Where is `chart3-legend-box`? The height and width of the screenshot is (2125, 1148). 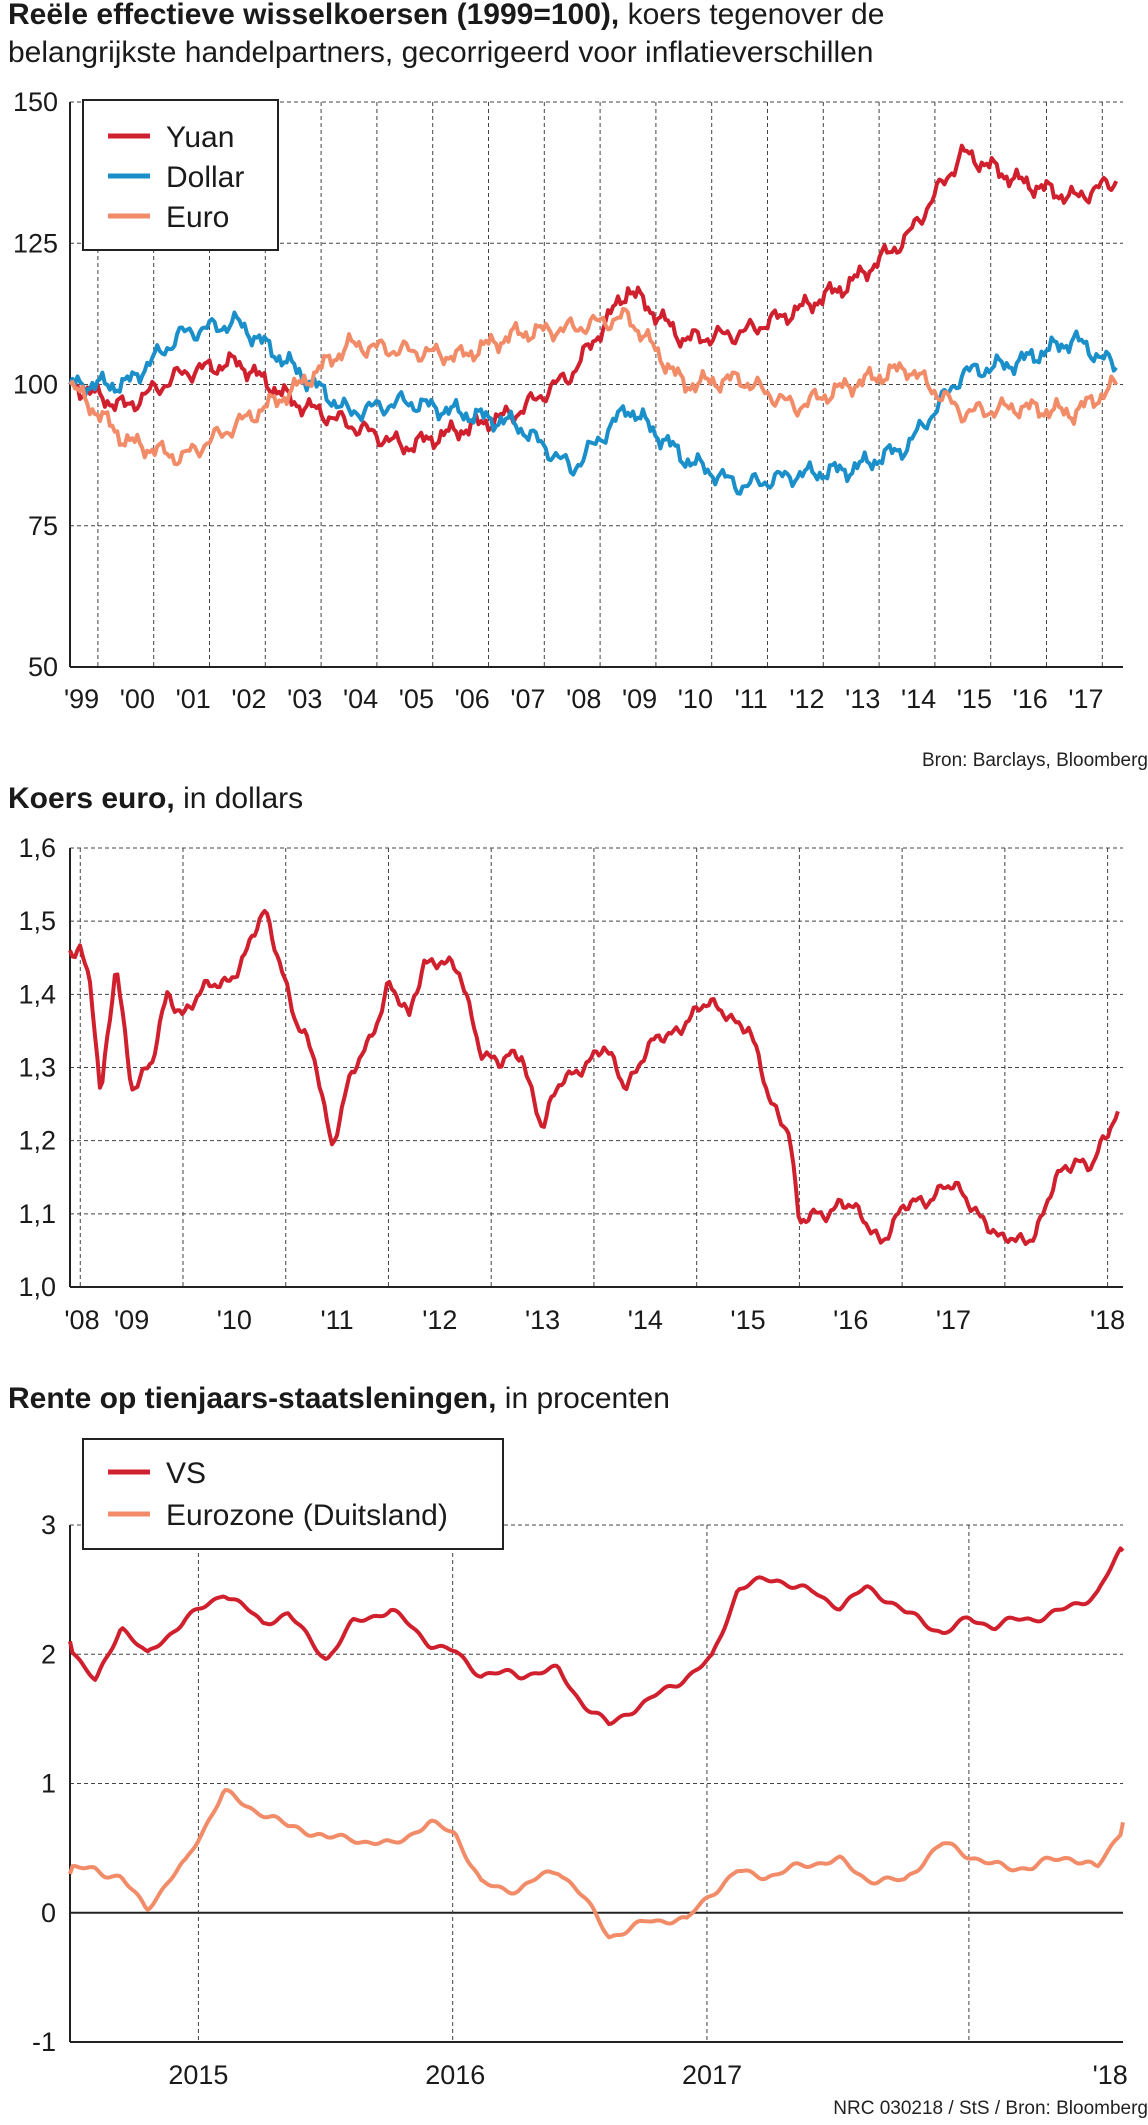 chart3-legend-box is located at coordinates (293, 1494).